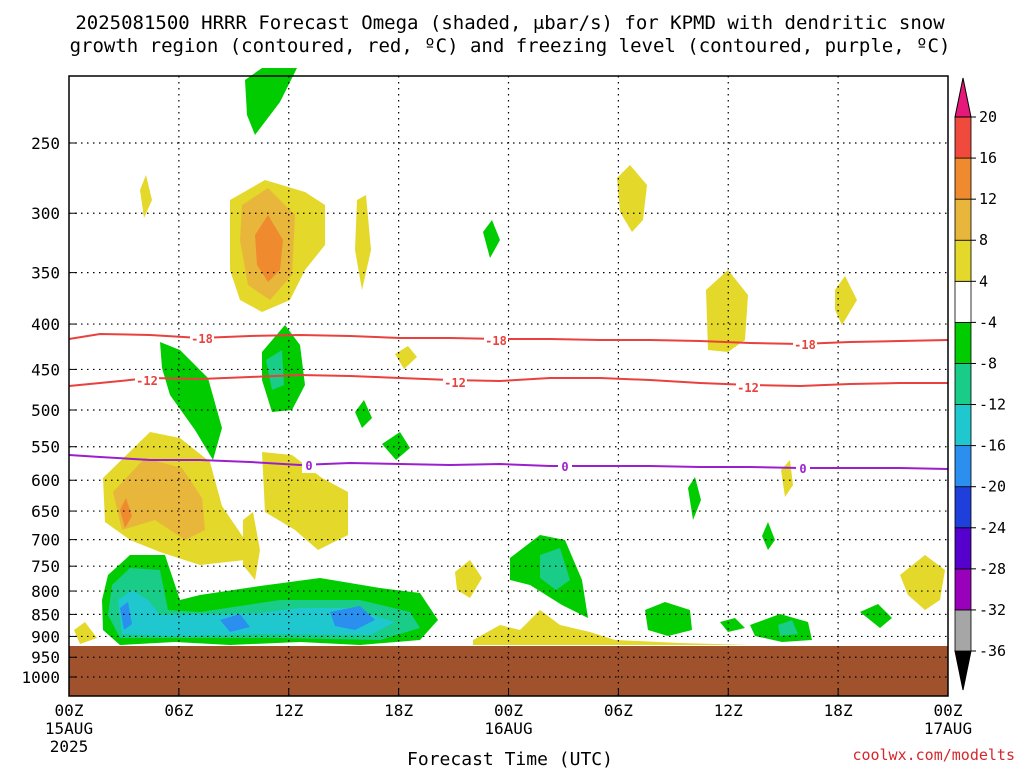  What do you see at coordinates (980, 384) in the screenshot?
I see `colorbar: -36 -32 -28 -24 -20 -16 -12 -8 -4 4 8 12 16 20` at bounding box center [980, 384].